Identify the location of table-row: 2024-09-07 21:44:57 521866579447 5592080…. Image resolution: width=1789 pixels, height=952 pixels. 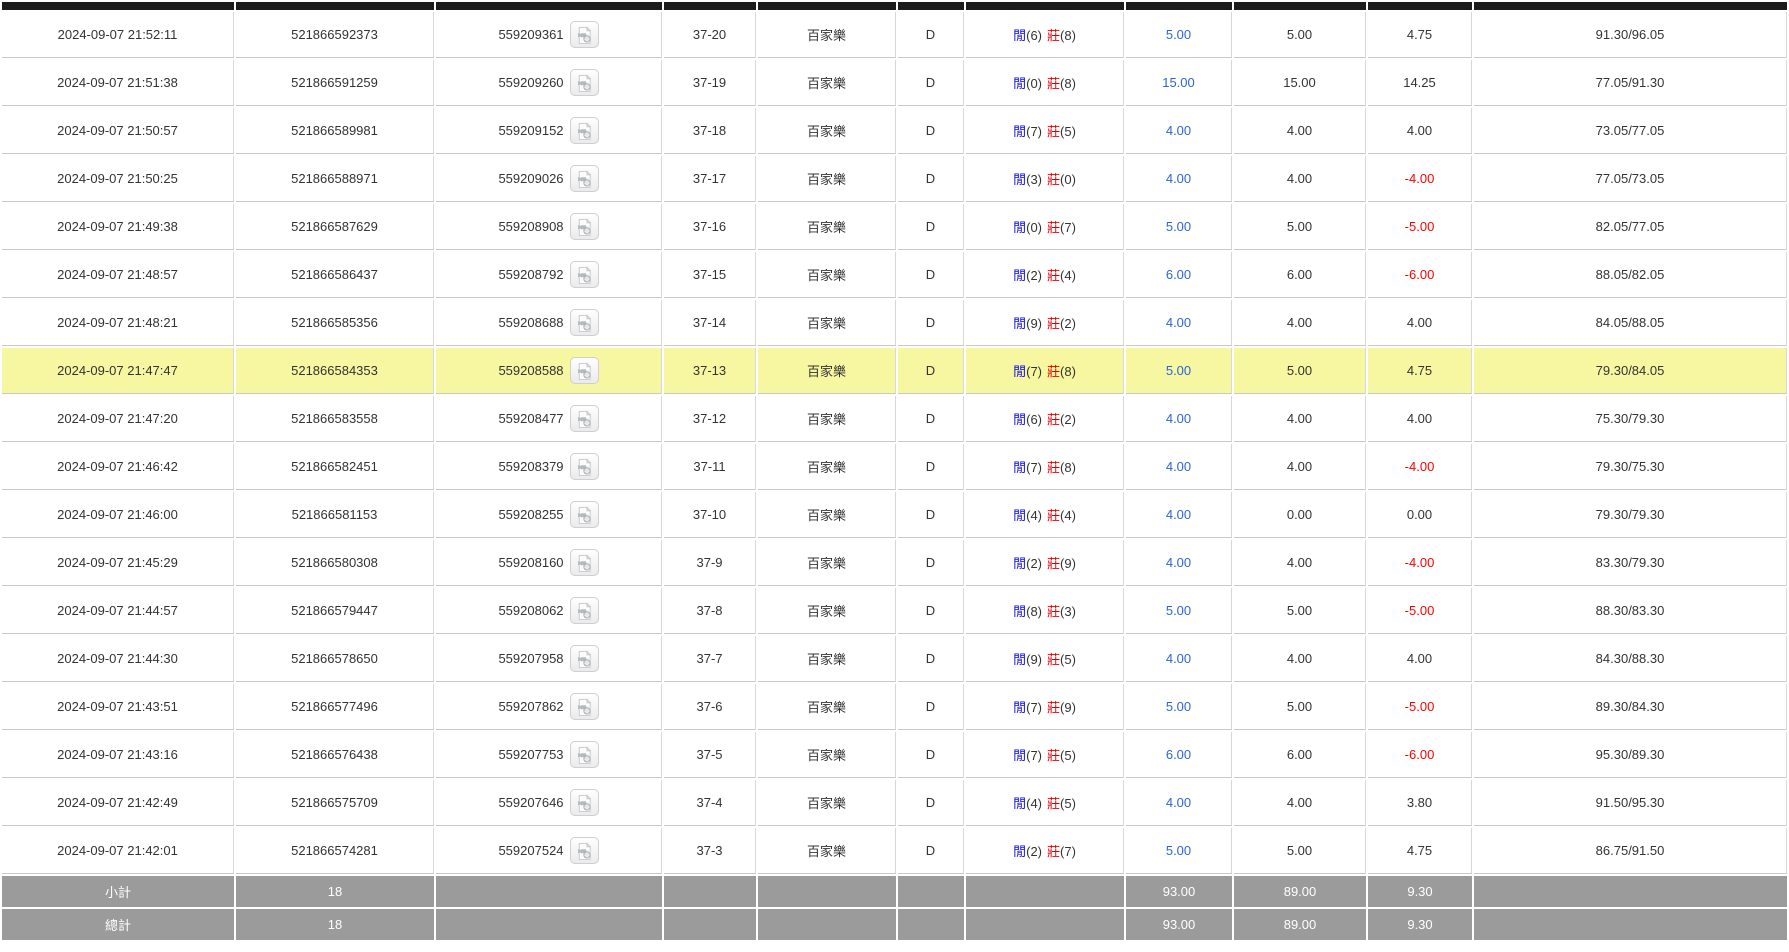
(894, 611).